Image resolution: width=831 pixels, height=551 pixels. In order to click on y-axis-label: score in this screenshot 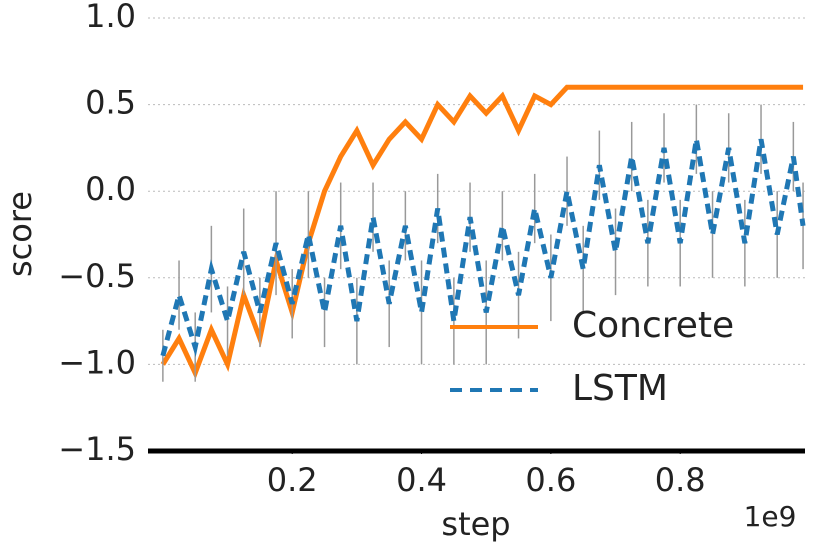, I will do `click(20, 234)`.